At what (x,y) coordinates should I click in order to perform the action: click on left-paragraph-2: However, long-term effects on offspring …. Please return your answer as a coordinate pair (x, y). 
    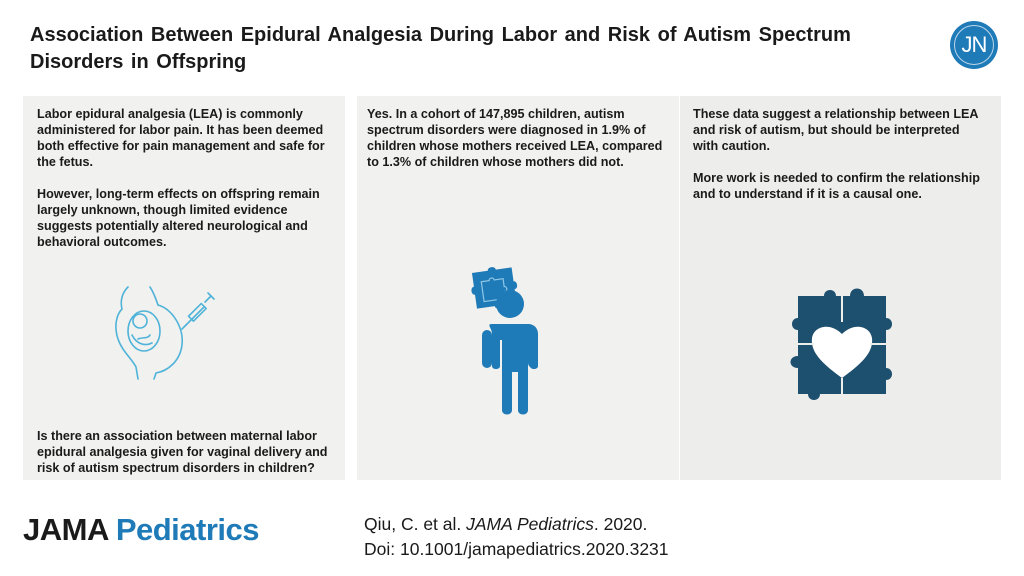
    Looking at the image, I should click on (178, 218).